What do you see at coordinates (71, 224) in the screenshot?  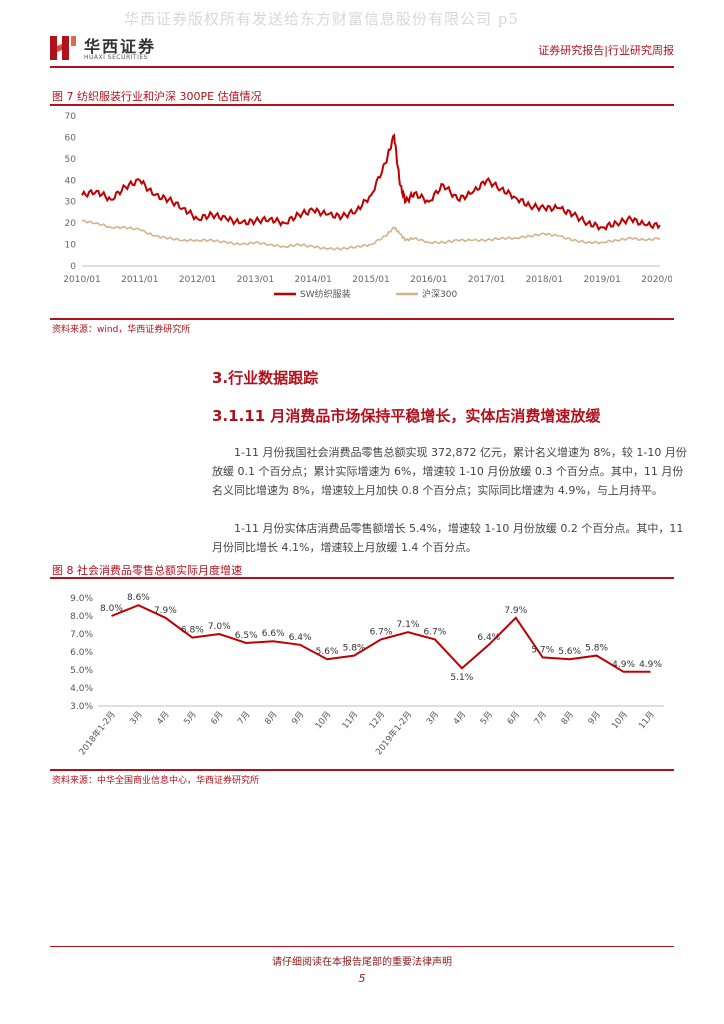 I see `y-tick-label: 20` at bounding box center [71, 224].